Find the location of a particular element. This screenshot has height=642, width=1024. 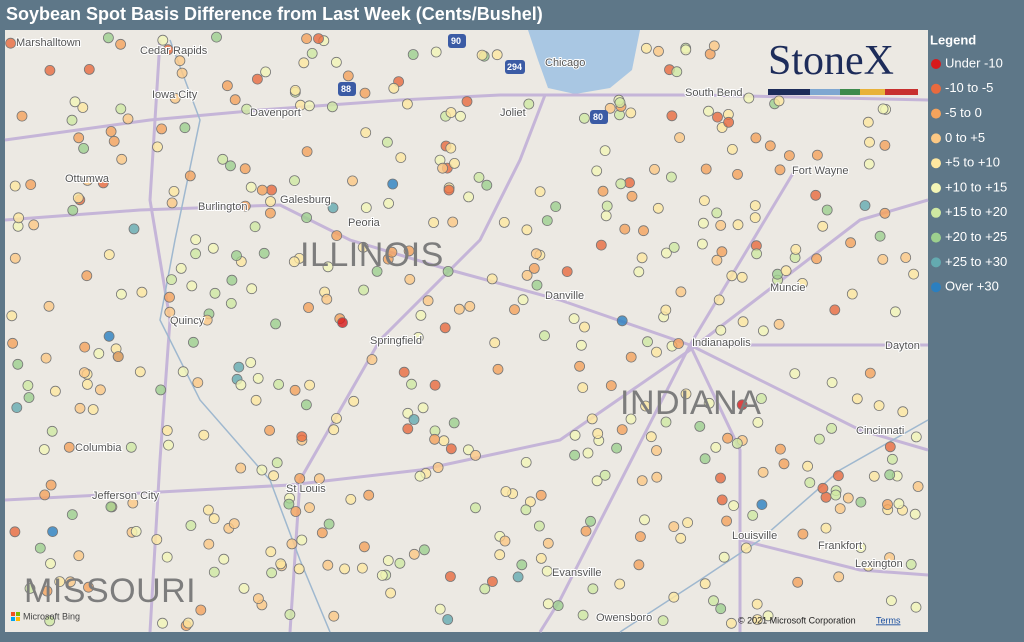

legend-label: +20 to +25 is located at coordinates (976, 236).